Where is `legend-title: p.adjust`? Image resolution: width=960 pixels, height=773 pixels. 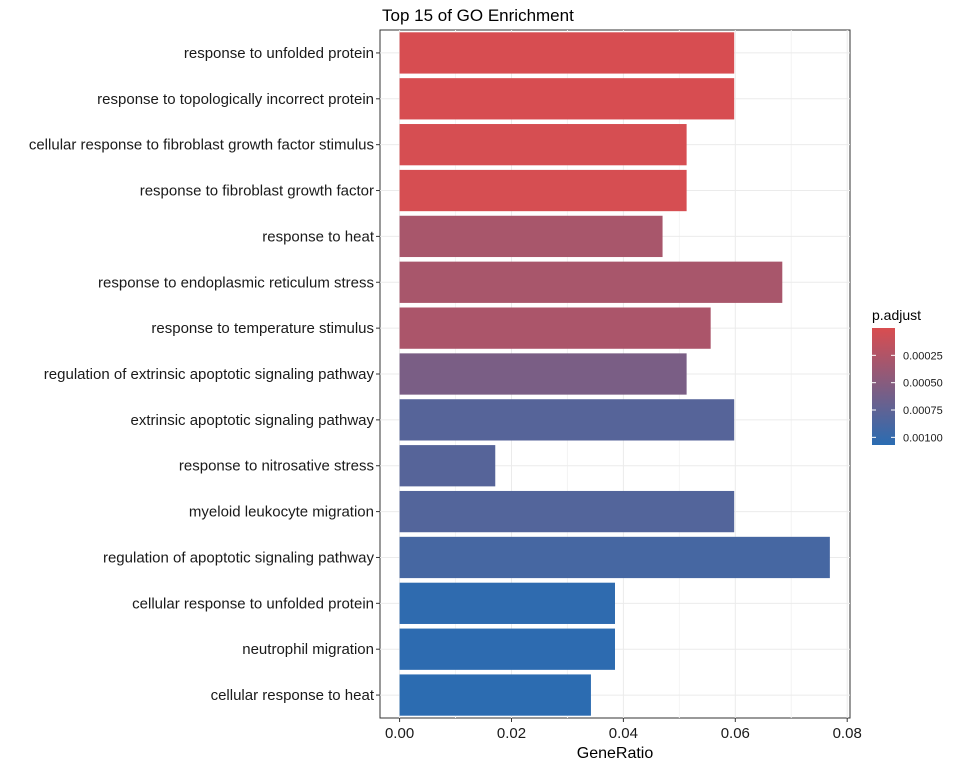
legend-title: p.adjust is located at coordinates (896, 315).